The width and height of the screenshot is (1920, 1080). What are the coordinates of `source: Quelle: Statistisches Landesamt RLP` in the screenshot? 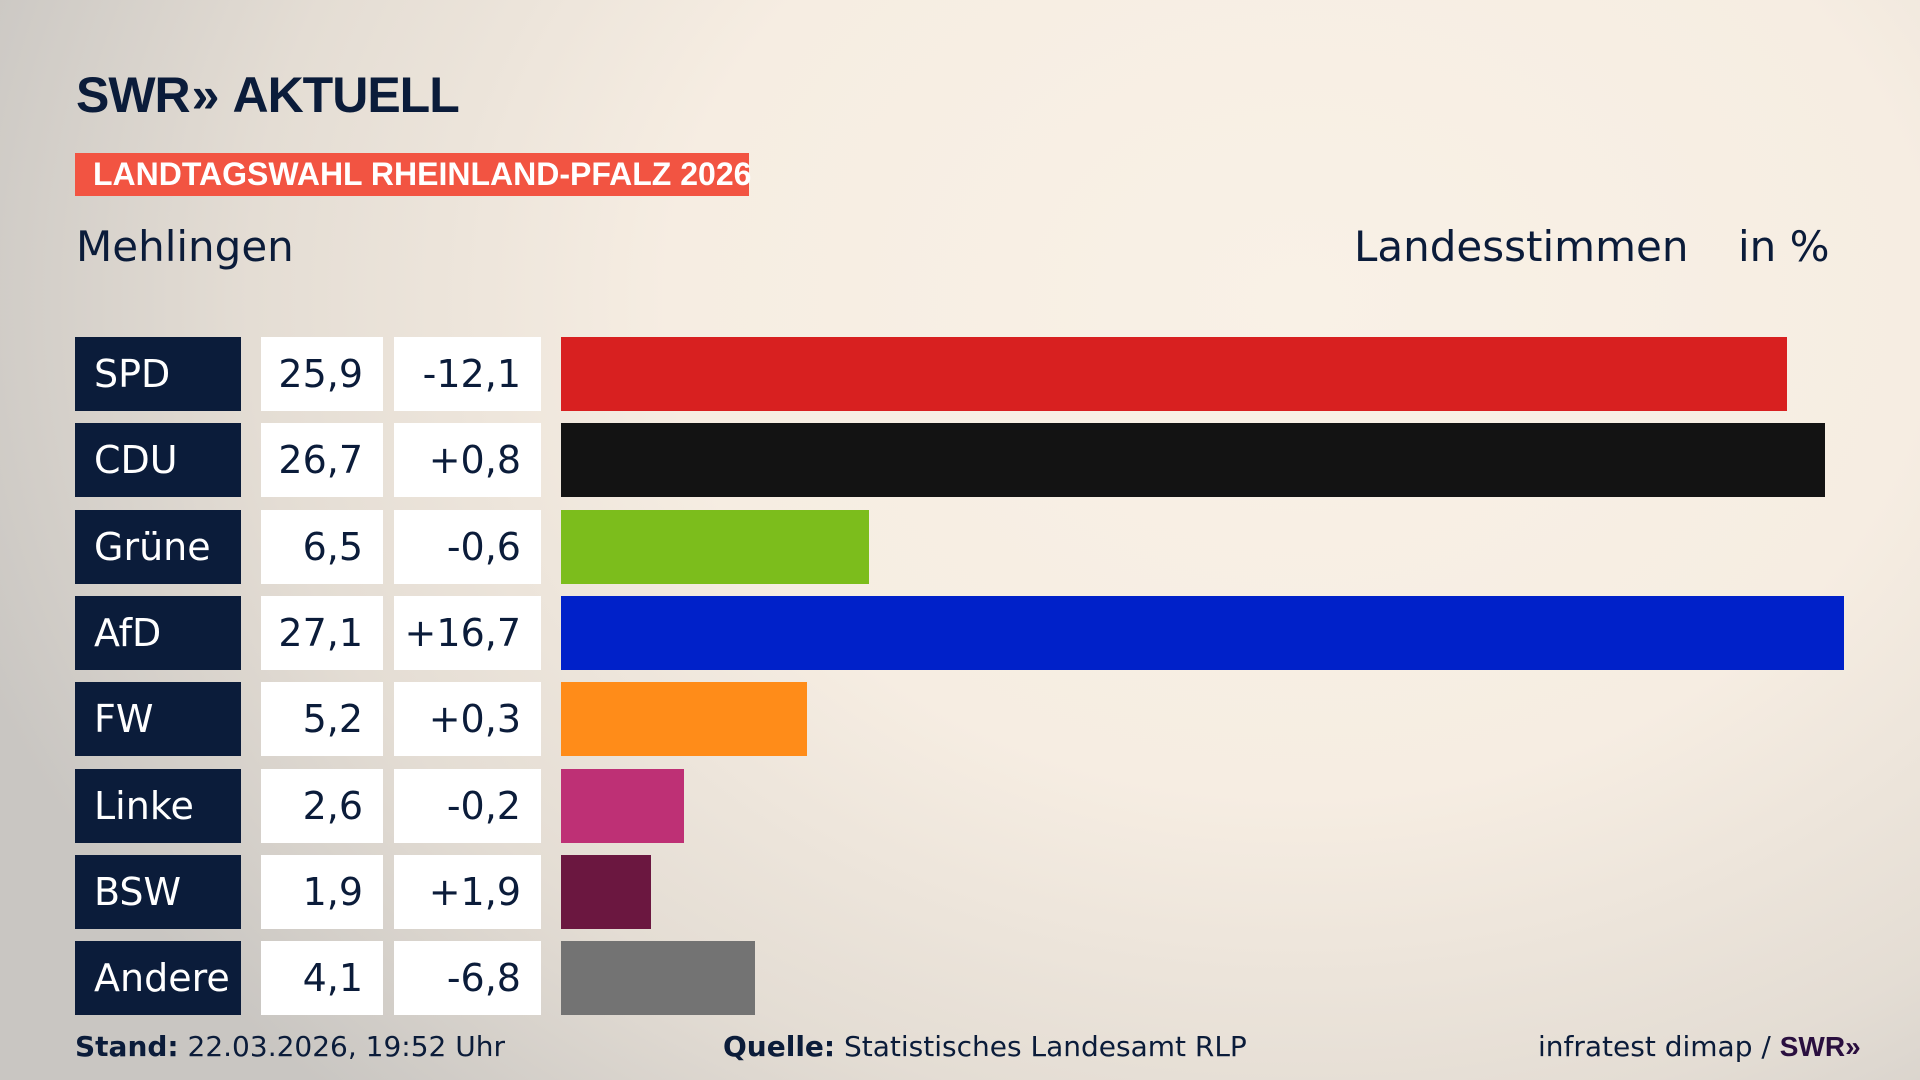 It's located at (985, 1046).